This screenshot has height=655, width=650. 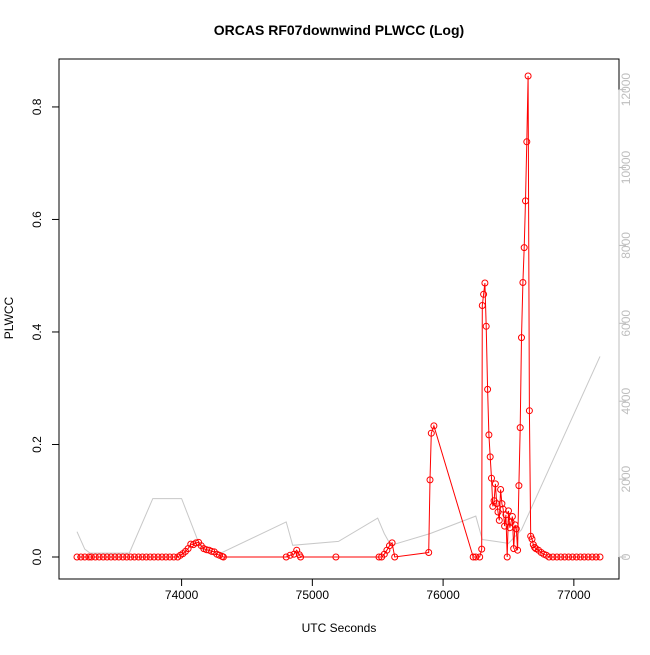 I want to click on y2-tick-label: 8000, so click(x=626, y=245).